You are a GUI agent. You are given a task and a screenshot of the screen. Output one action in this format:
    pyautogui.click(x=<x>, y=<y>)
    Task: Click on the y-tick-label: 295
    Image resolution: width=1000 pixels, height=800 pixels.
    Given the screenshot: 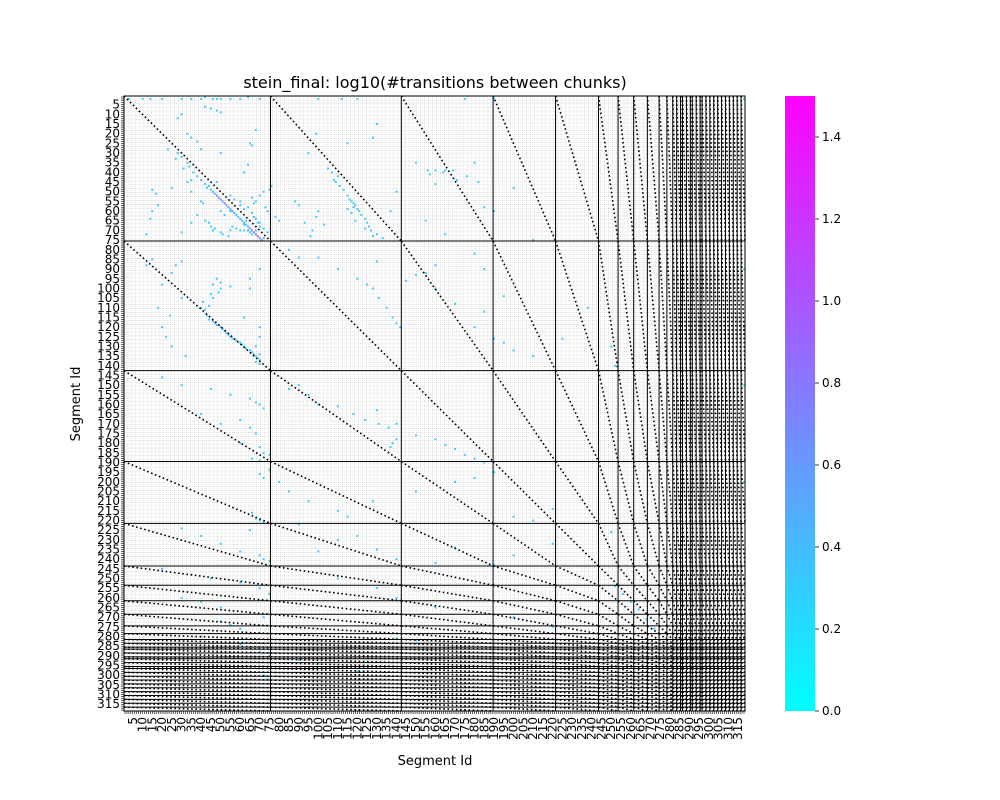 What is the action you would take?
    pyautogui.click(x=108, y=666)
    